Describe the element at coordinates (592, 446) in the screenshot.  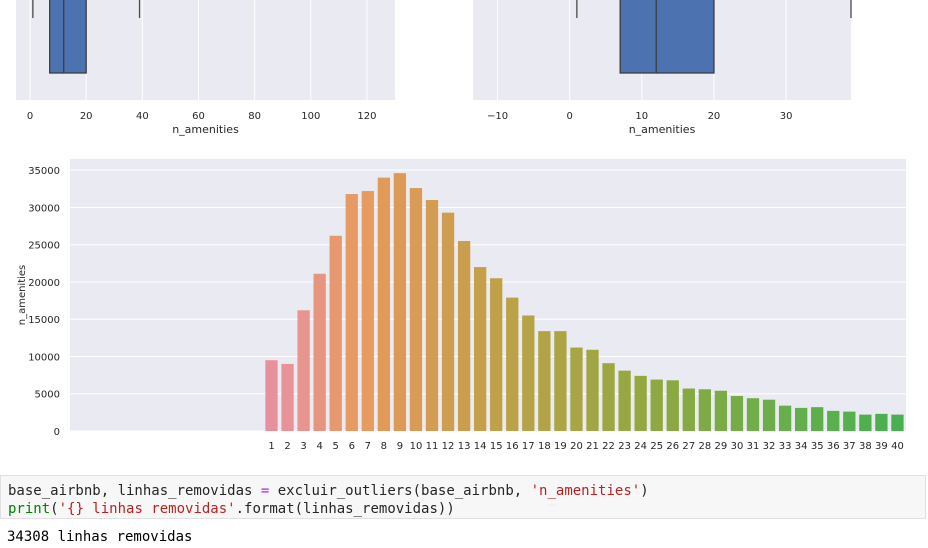
I see `x-tick-label: 21` at that location.